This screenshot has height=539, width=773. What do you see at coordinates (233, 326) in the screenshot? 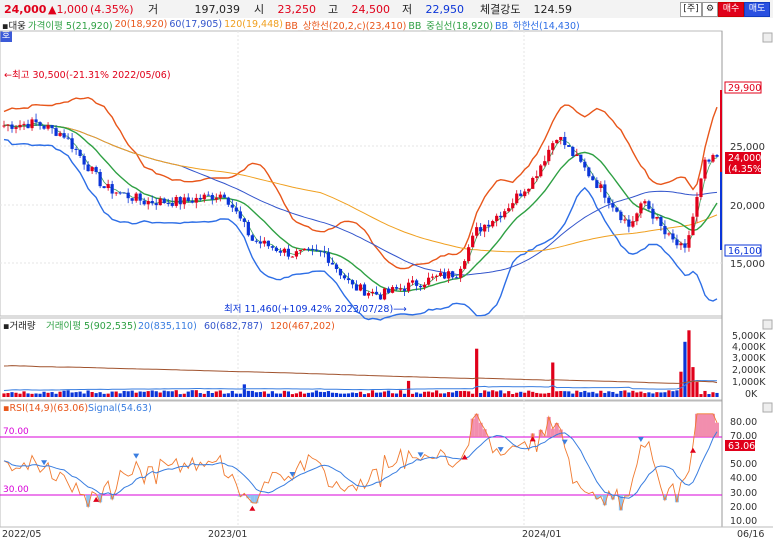
I see `volume-ma60-legend: 60(682,787)` at bounding box center [233, 326].